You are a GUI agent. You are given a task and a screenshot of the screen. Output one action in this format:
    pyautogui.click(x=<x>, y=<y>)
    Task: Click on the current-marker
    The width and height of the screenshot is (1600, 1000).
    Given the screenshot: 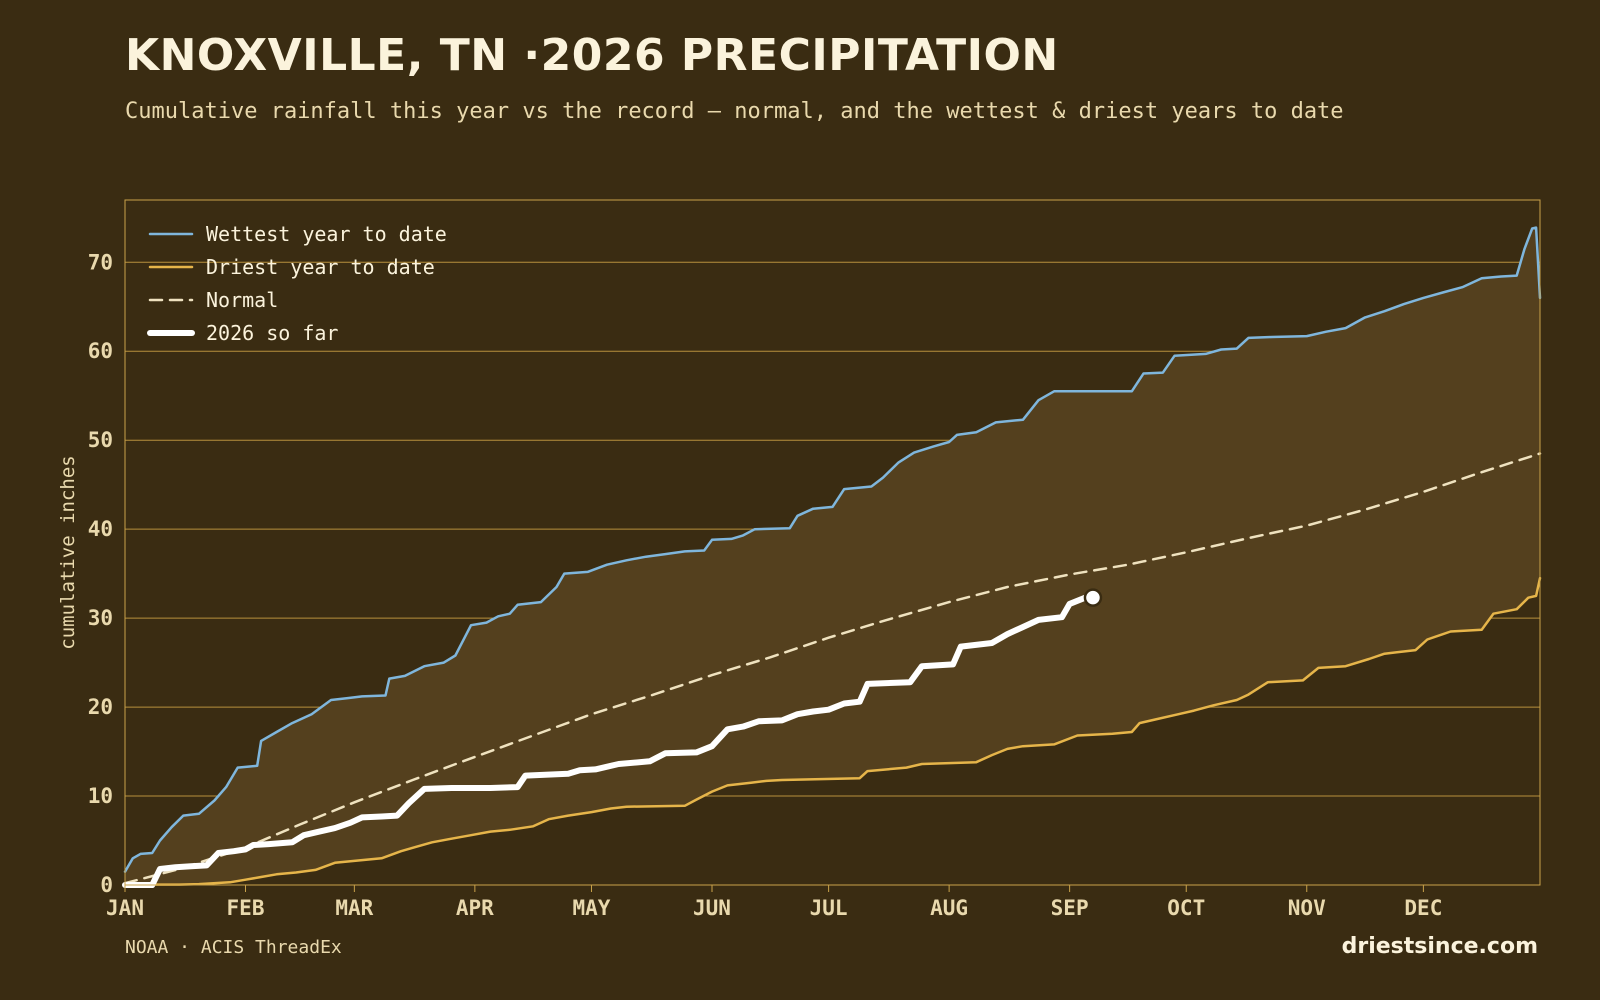 What is the action you would take?
    pyautogui.click(x=1093, y=597)
    